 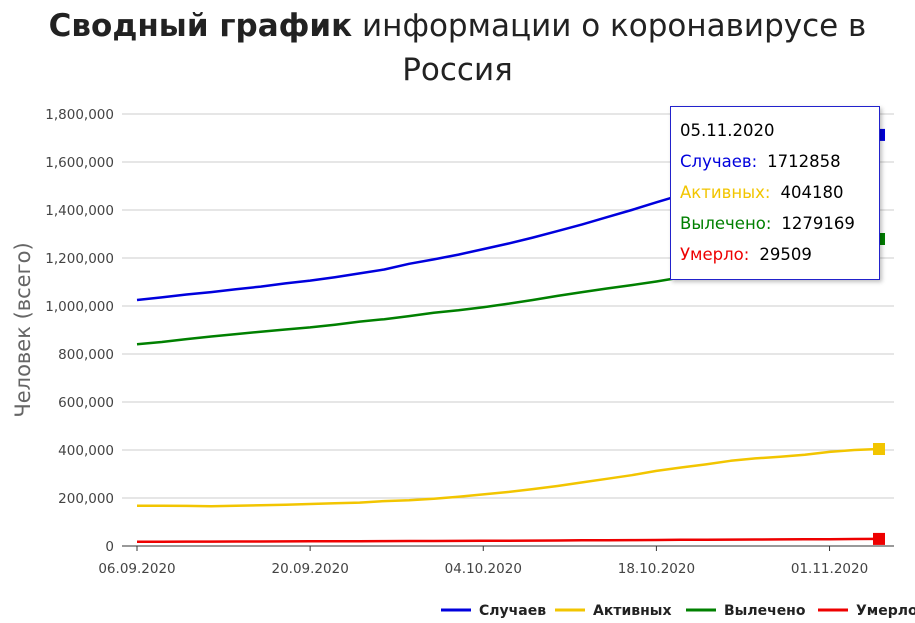 What do you see at coordinates (818, 223) in the screenshot?
I see `tooltip-value-recovered: 1279169` at bounding box center [818, 223].